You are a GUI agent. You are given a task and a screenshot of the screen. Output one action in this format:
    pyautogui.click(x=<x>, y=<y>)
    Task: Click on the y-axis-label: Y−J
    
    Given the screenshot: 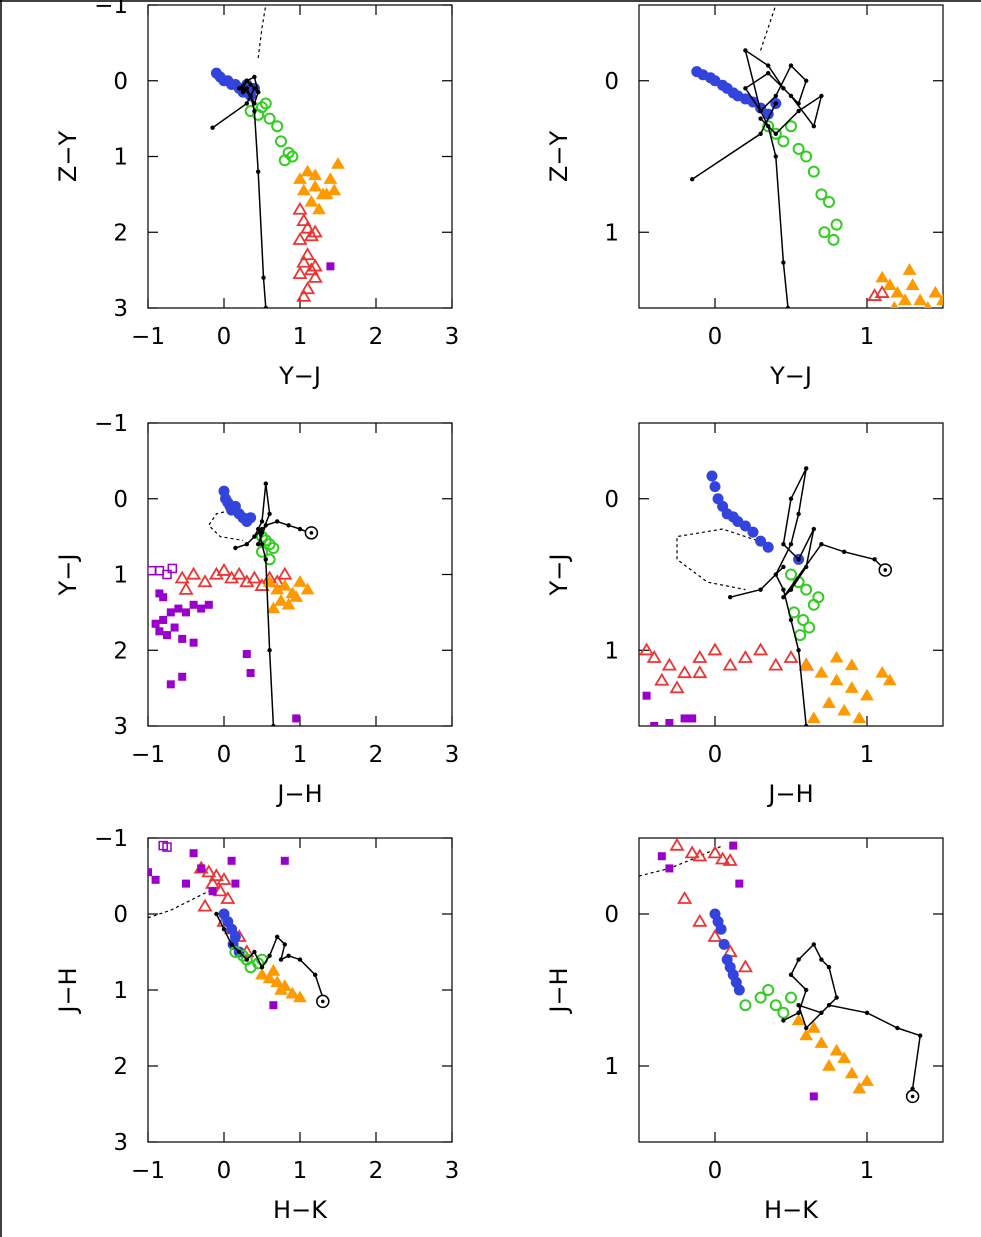 What is the action you would take?
    pyautogui.click(x=68, y=575)
    